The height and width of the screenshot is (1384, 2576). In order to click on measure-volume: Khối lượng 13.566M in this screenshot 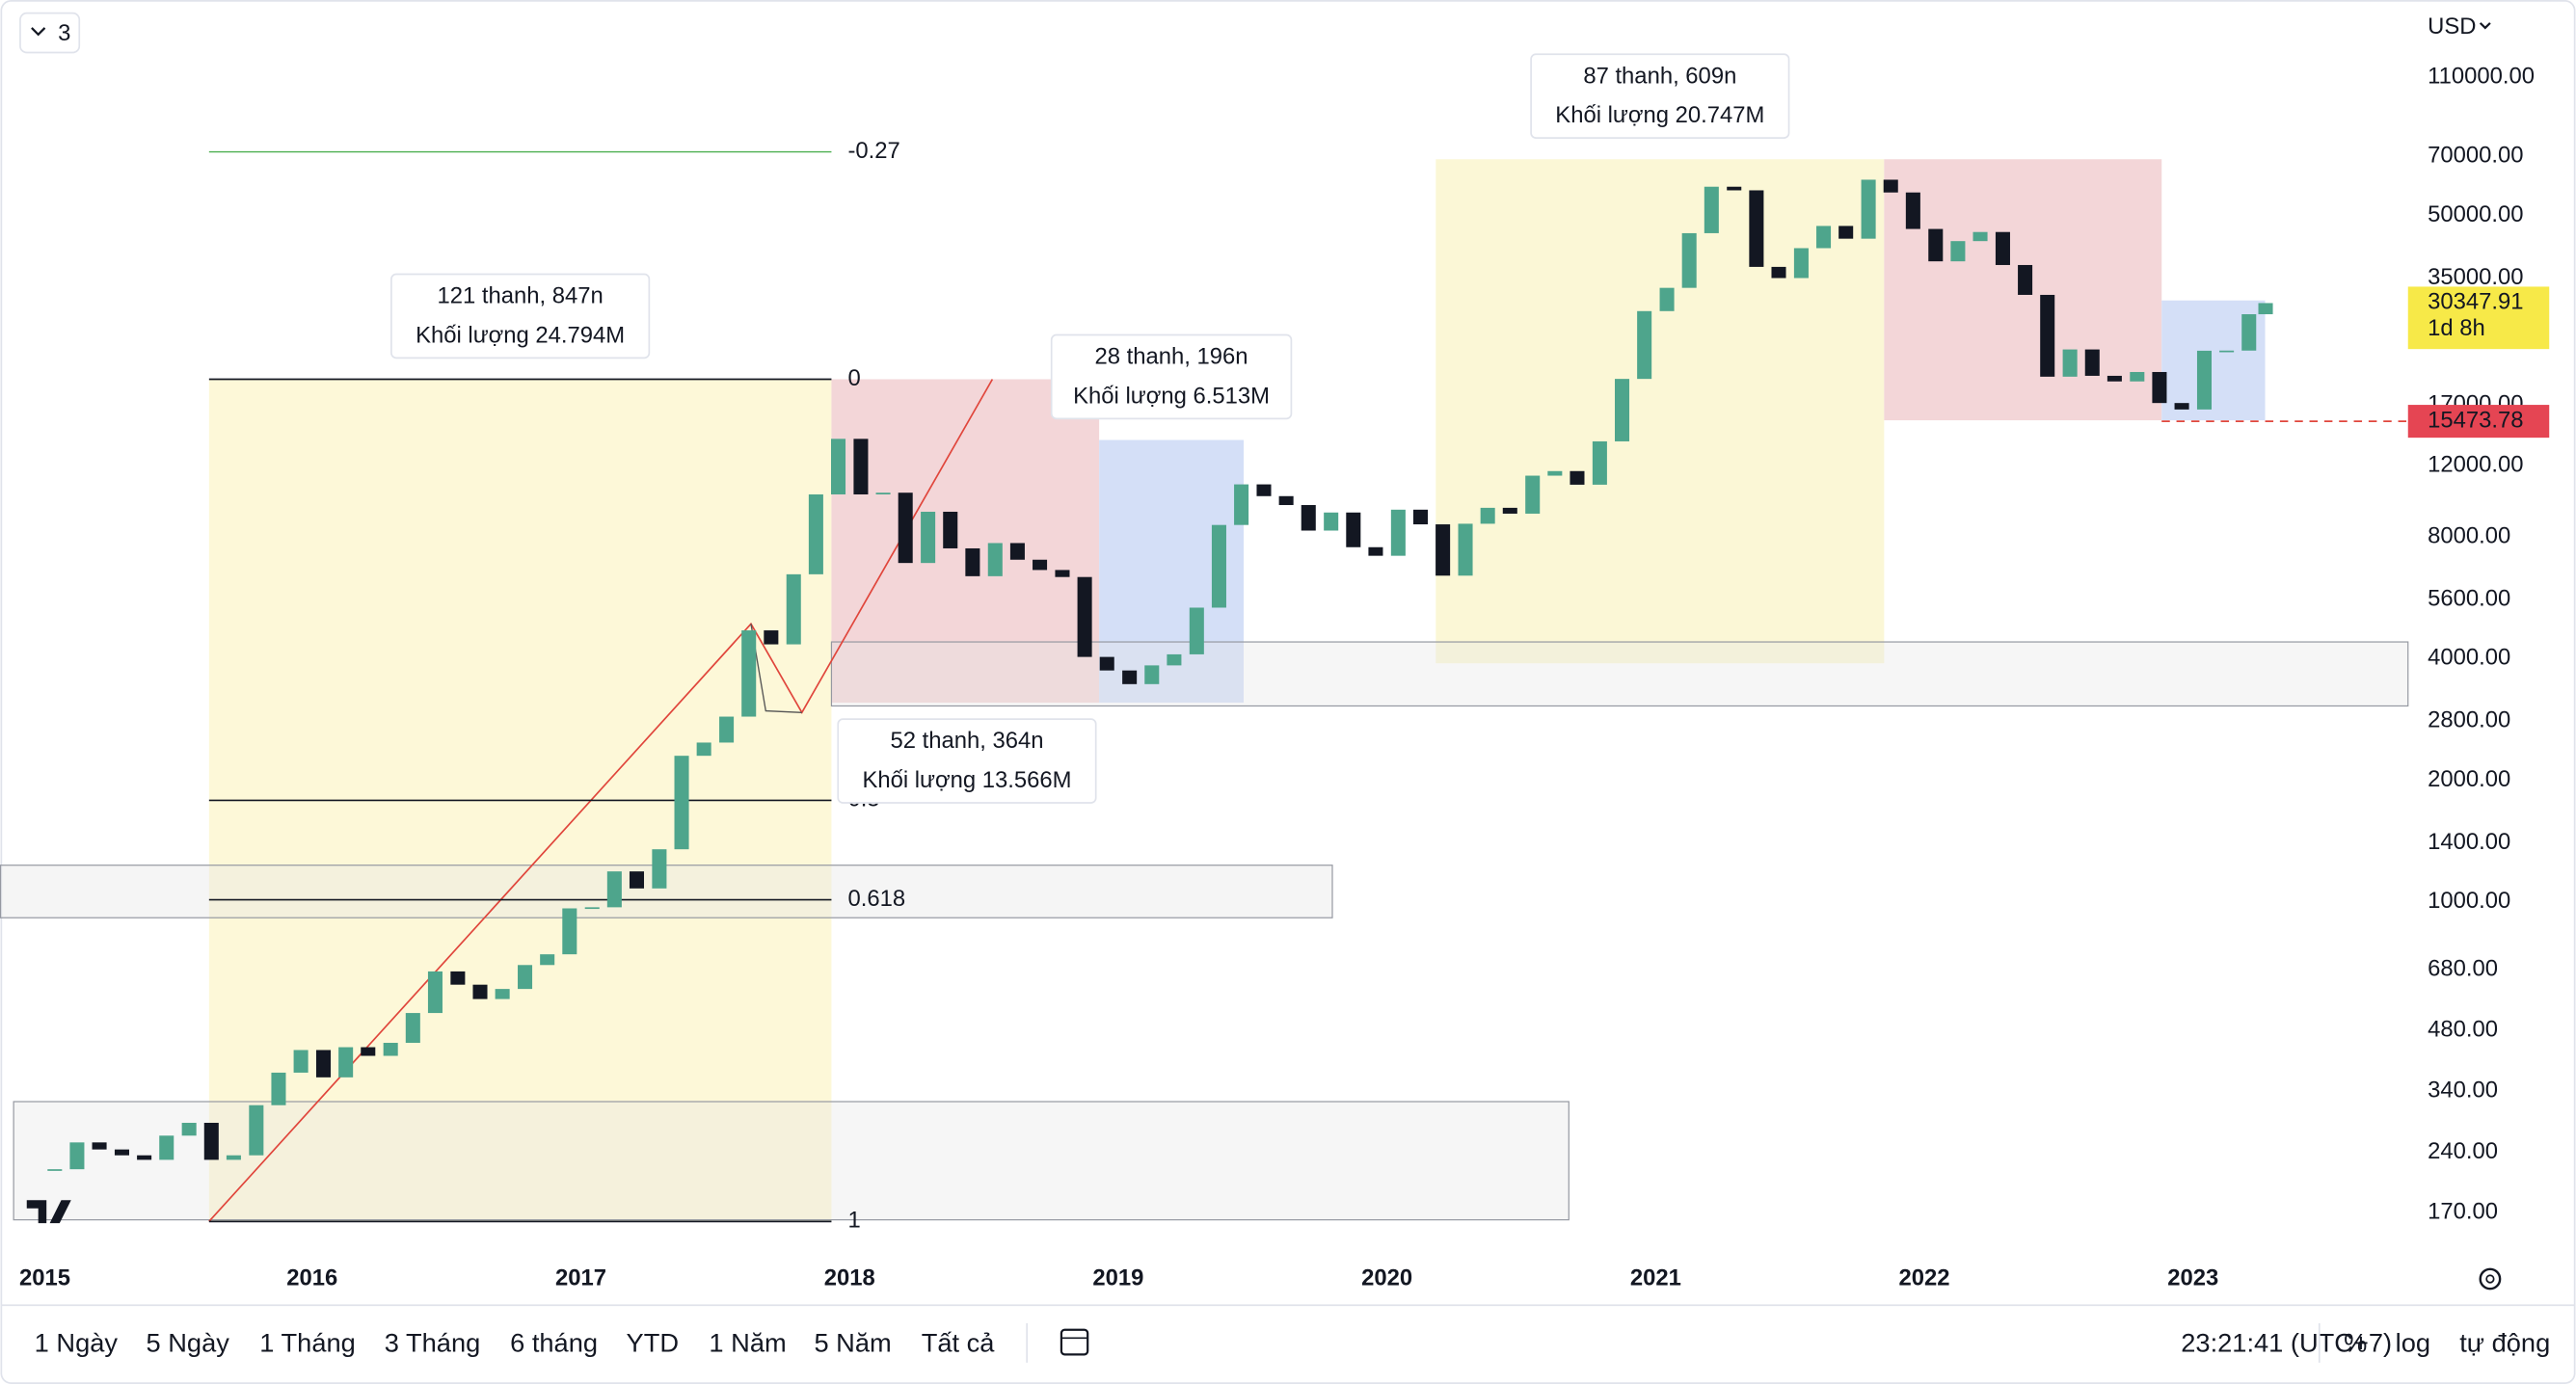, I will do `click(967, 780)`.